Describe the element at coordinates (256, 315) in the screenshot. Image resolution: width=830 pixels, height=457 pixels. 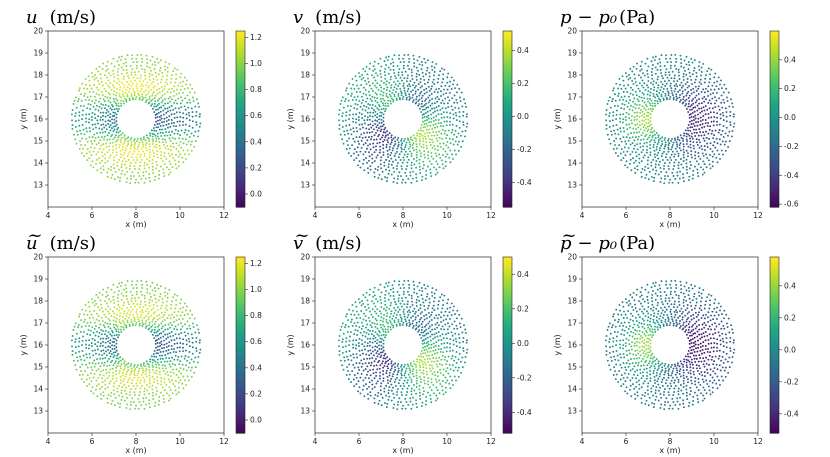
I see `colorbar-tick-label: 0.8` at that location.